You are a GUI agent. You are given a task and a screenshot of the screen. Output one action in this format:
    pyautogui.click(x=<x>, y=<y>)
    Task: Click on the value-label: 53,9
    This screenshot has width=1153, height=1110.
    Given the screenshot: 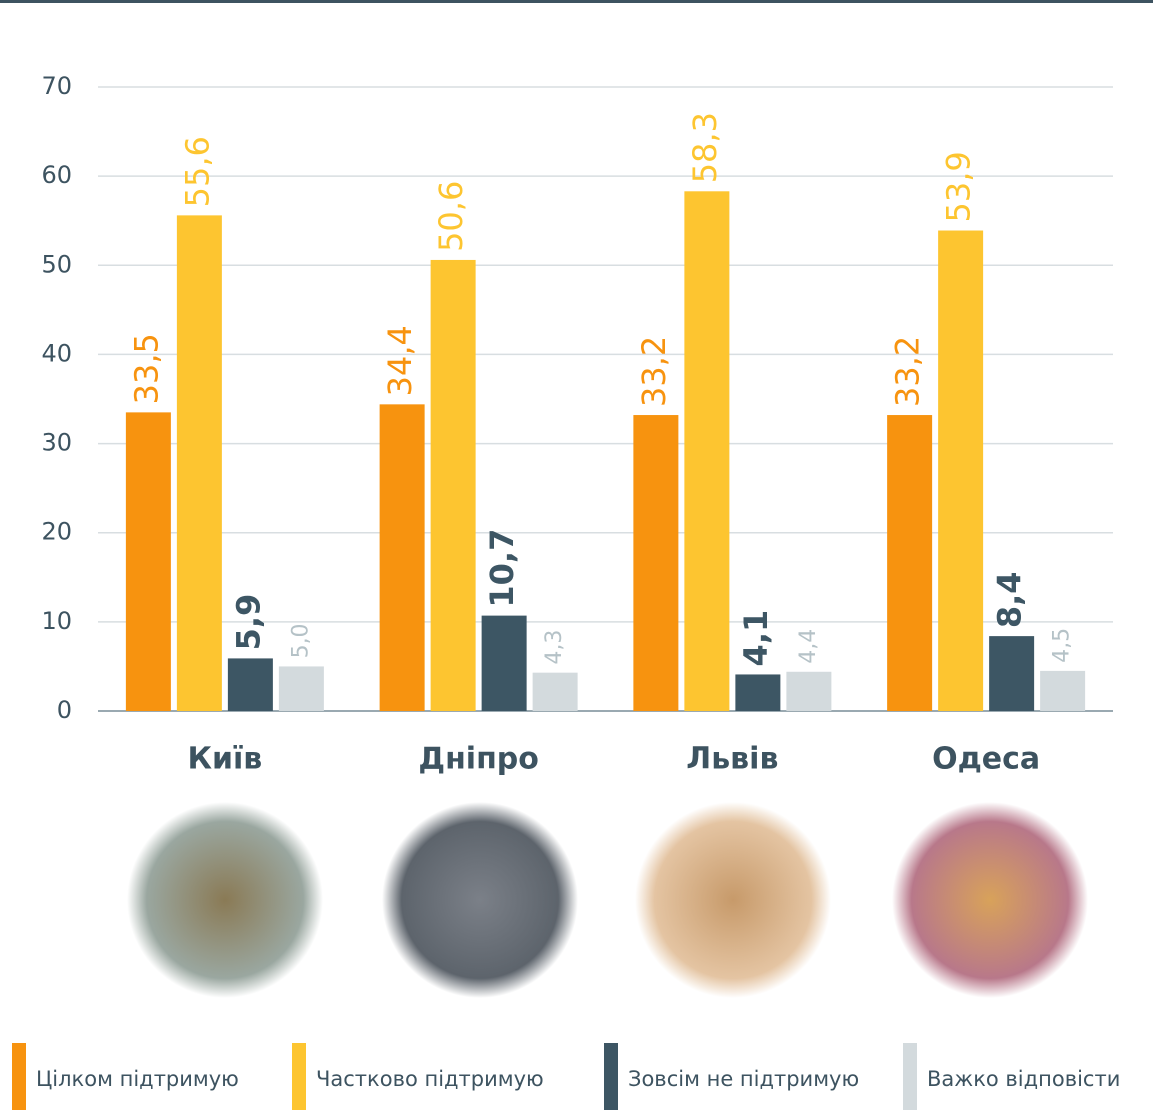 What is the action you would take?
    pyautogui.click(x=959, y=186)
    